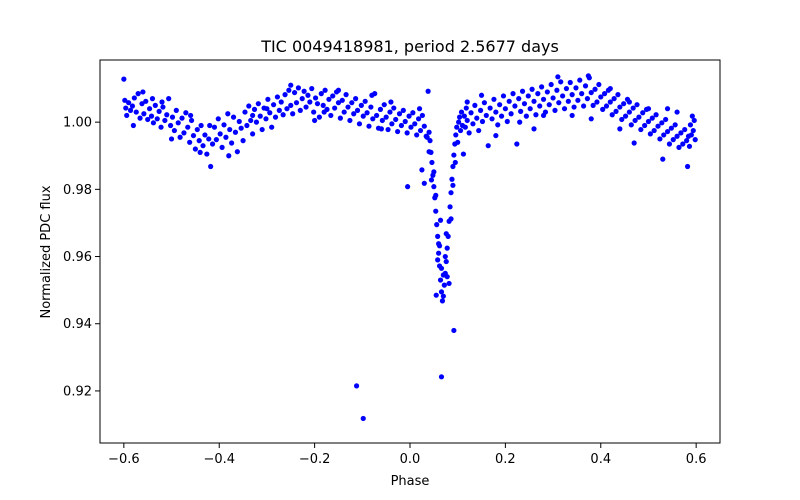  I want to click on x-axis: −0.6 −0.4 −0.2 0.0 0.2 0.4 0.6, so click(407, 455).